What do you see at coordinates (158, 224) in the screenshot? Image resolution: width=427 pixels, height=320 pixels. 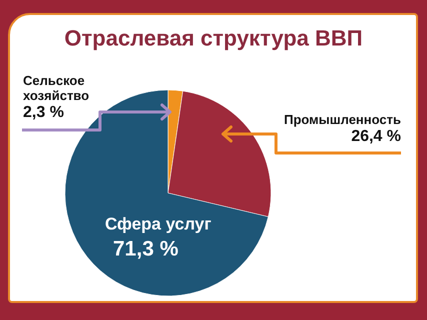 I see `slice-label: Сфера услуг` at bounding box center [158, 224].